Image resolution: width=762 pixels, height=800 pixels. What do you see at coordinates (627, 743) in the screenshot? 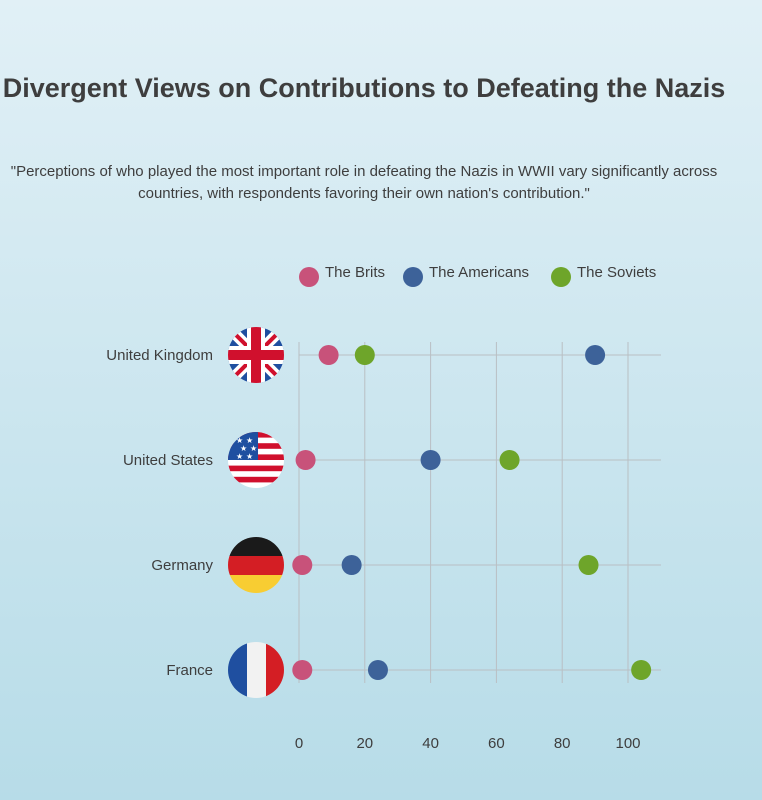
I see `x-tick-label: 100` at bounding box center [627, 743].